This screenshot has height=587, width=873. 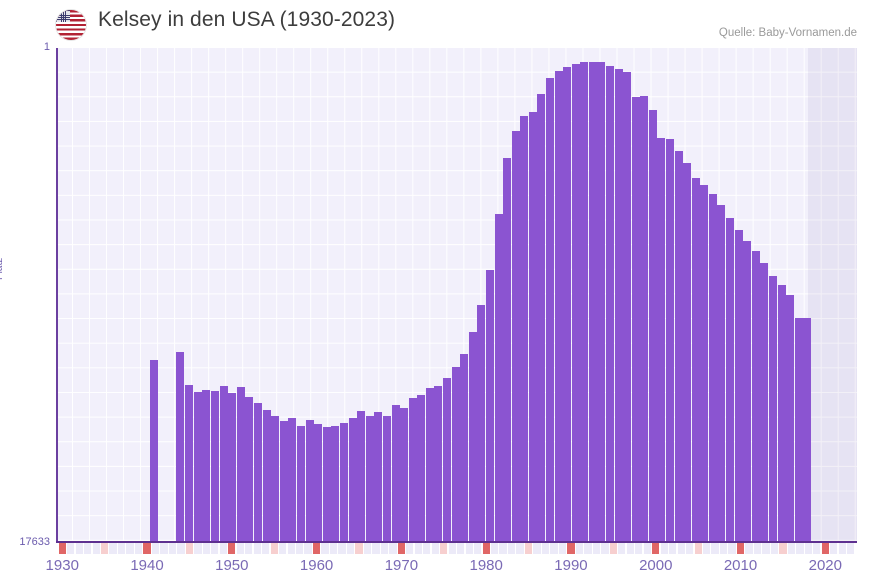 I want to click on y-axis-bottom-tick: 17633, so click(x=34, y=542).